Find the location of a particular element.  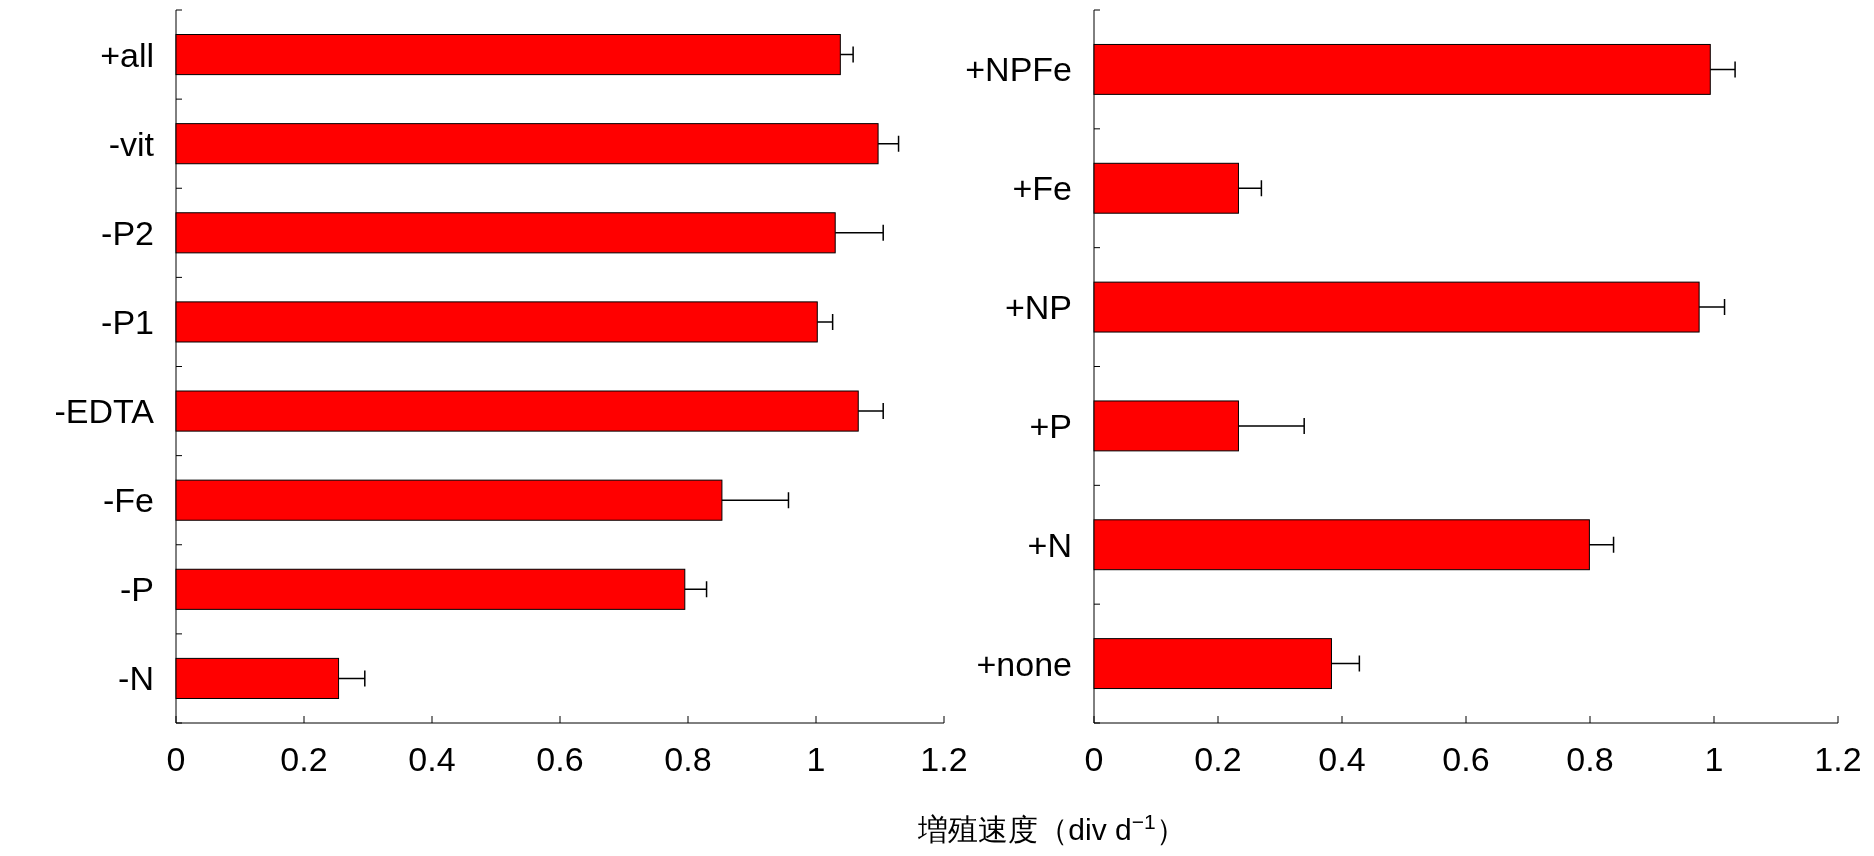

y-tick-label: -N is located at coordinates (136, 678).